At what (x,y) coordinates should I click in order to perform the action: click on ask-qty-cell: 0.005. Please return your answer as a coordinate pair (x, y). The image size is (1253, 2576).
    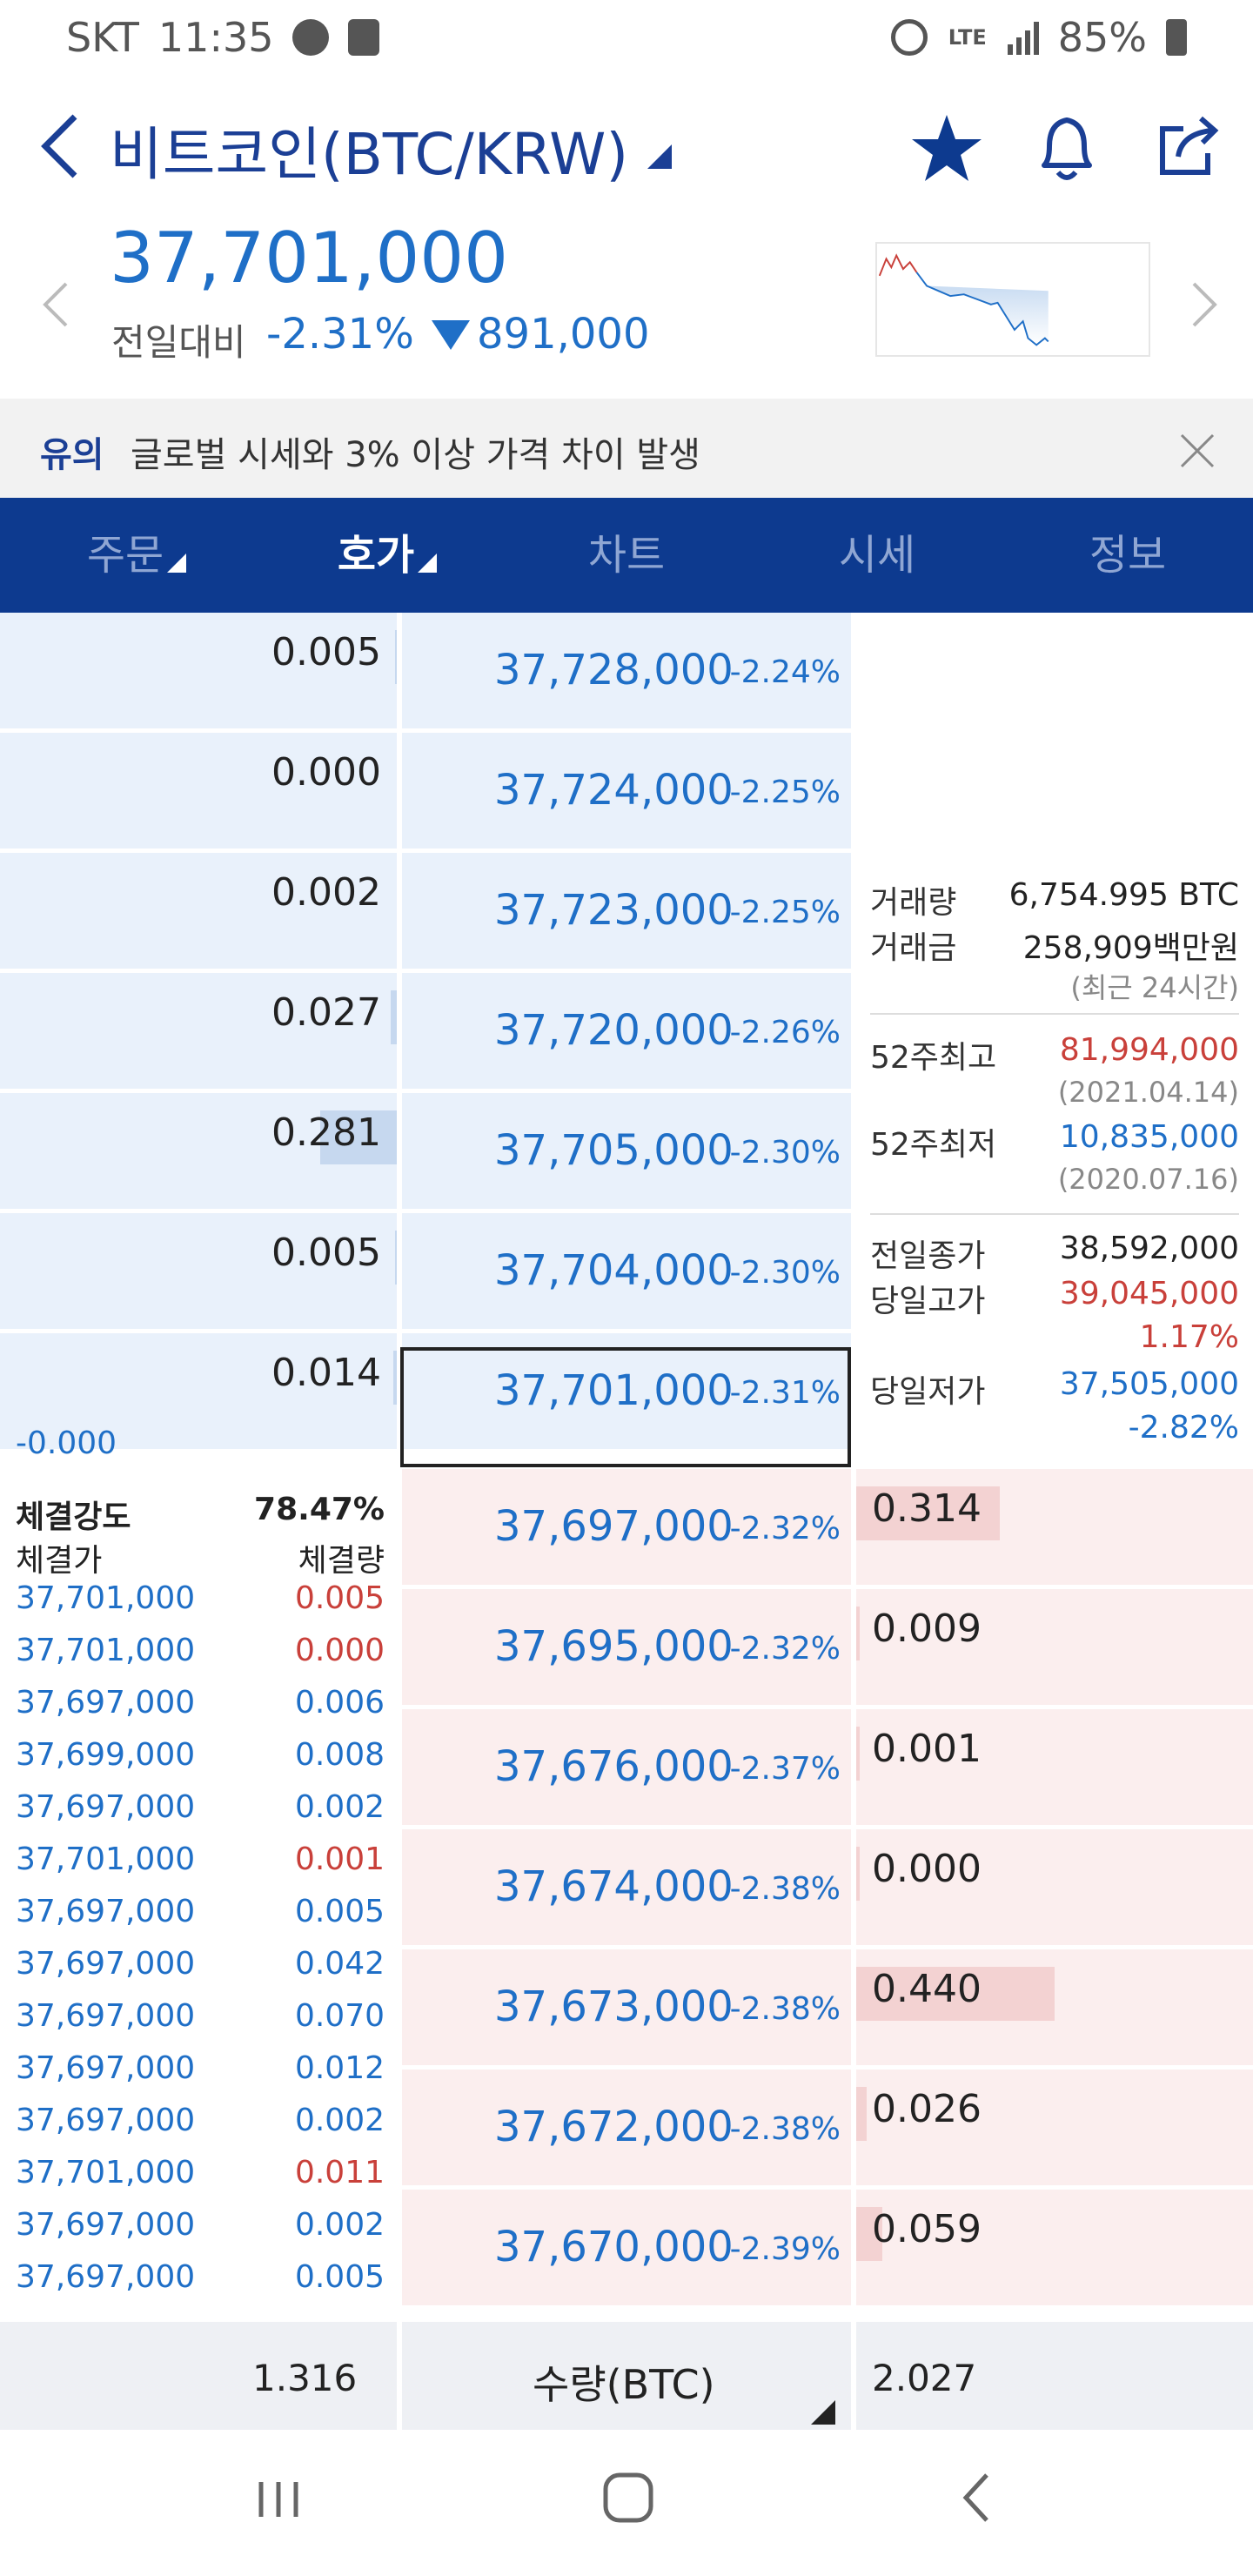
    Looking at the image, I should click on (198, 1272).